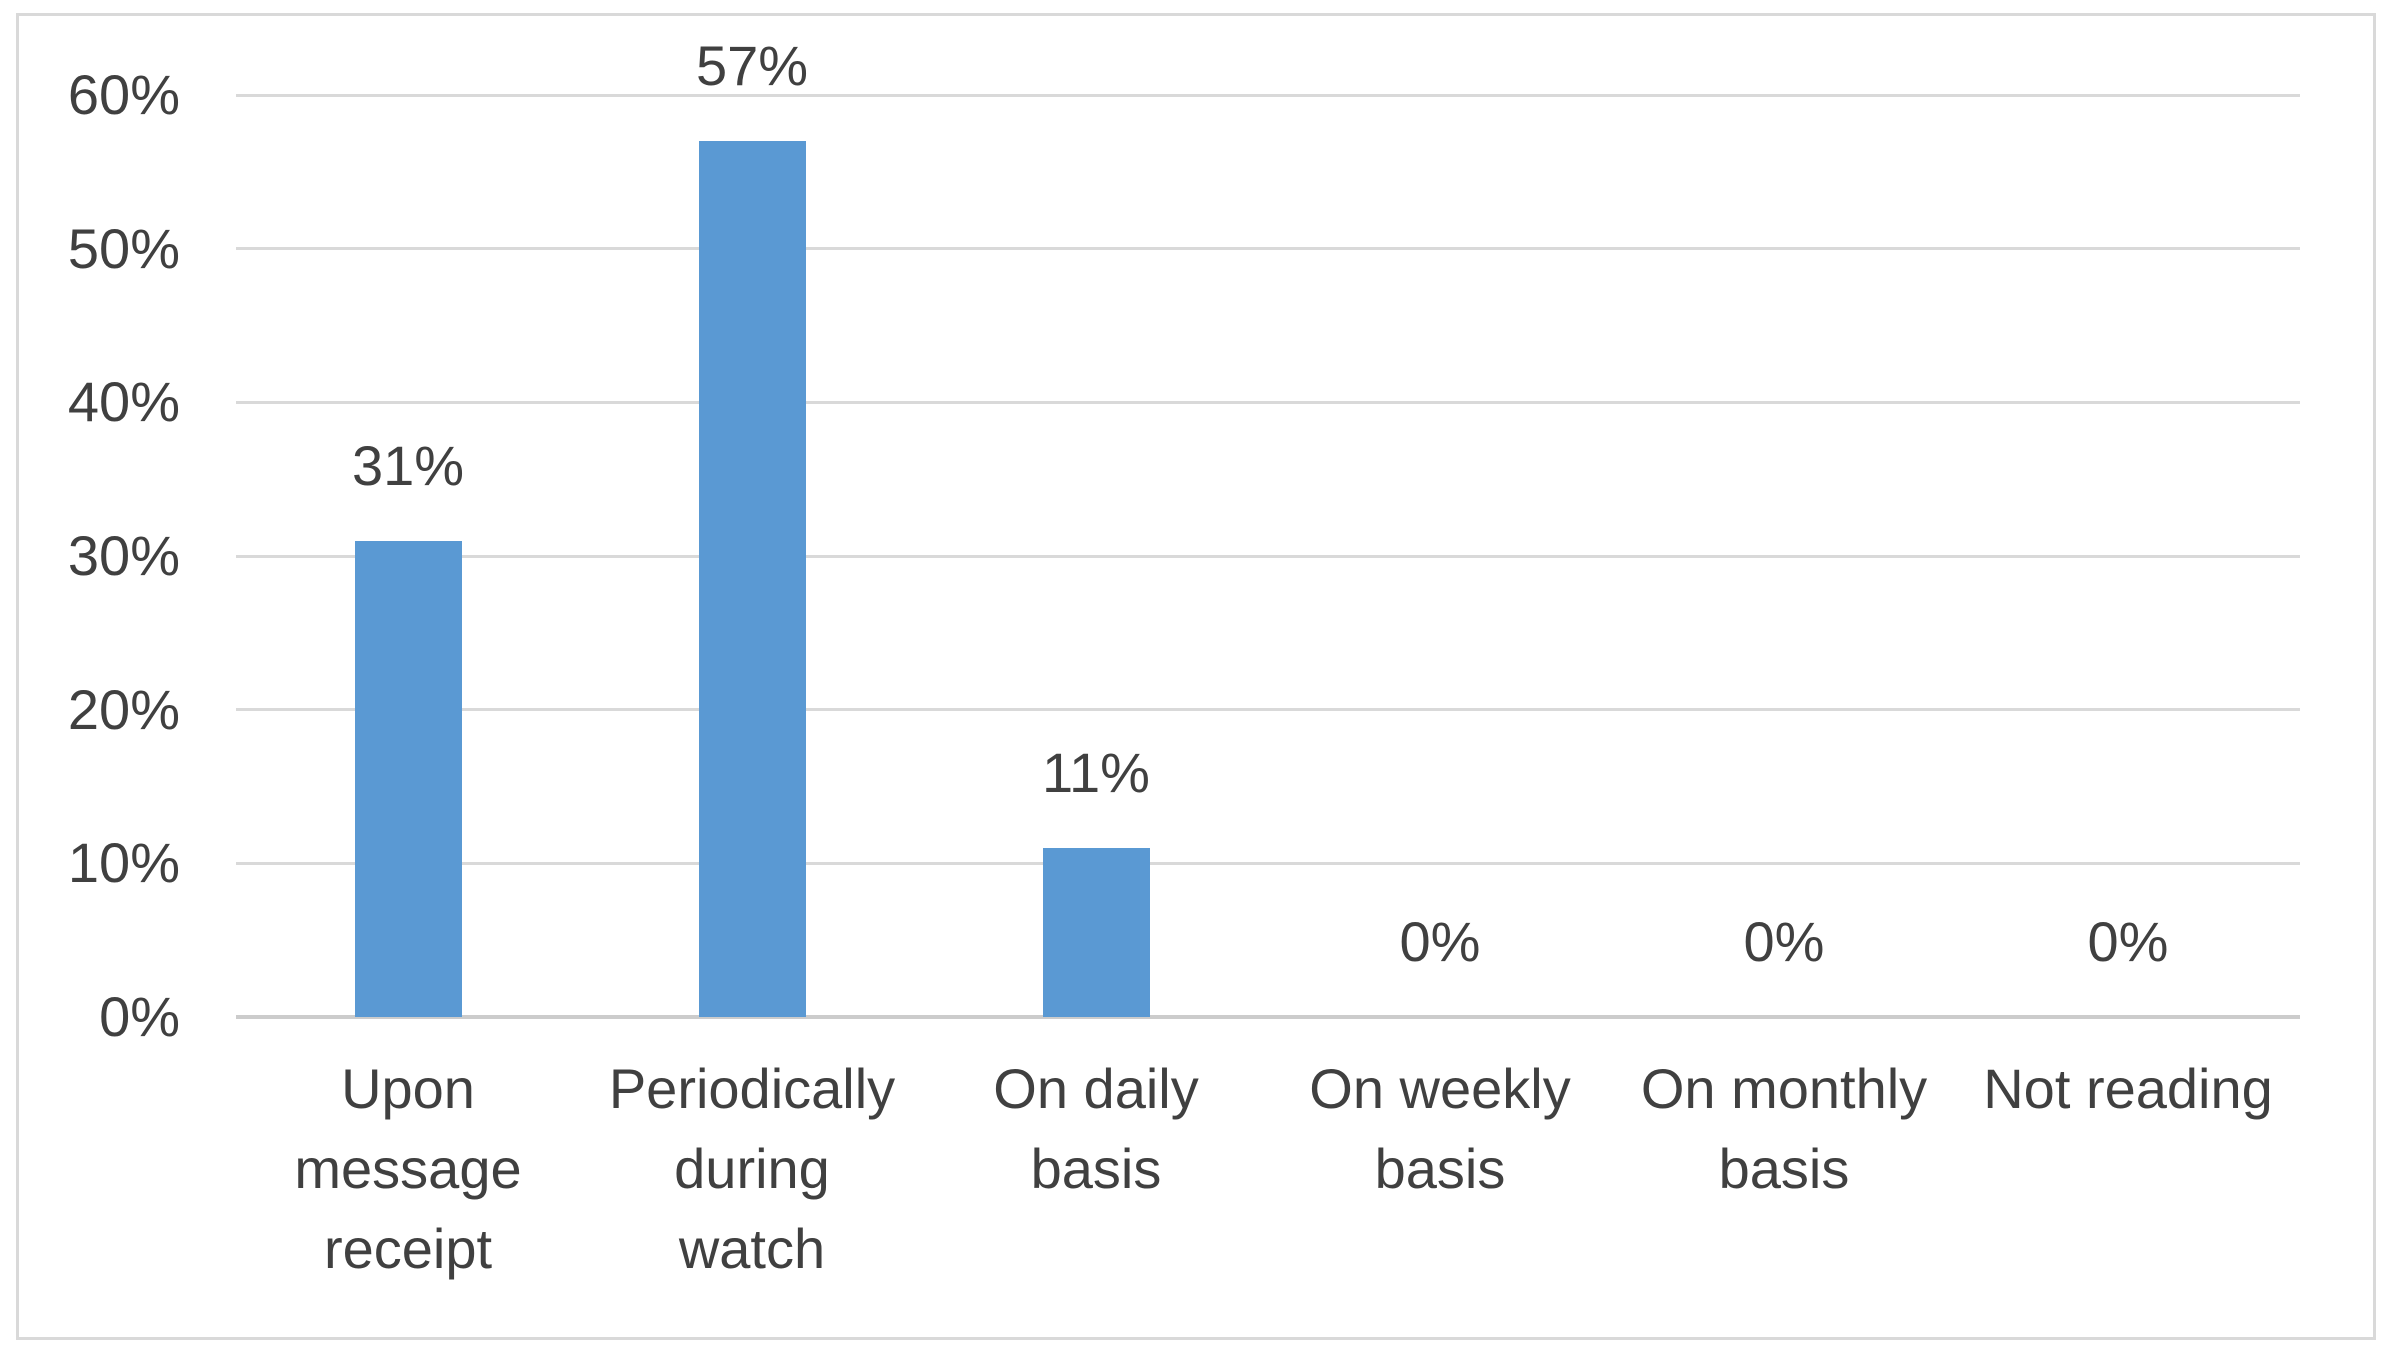 Image resolution: width=2392 pixels, height=1361 pixels. What do you see at coordinates (127, 676) in the screenshot?
I see `y-axis: 60% 50% 40% 30% 20% 10% 0%` at bounding box center [127, 676].